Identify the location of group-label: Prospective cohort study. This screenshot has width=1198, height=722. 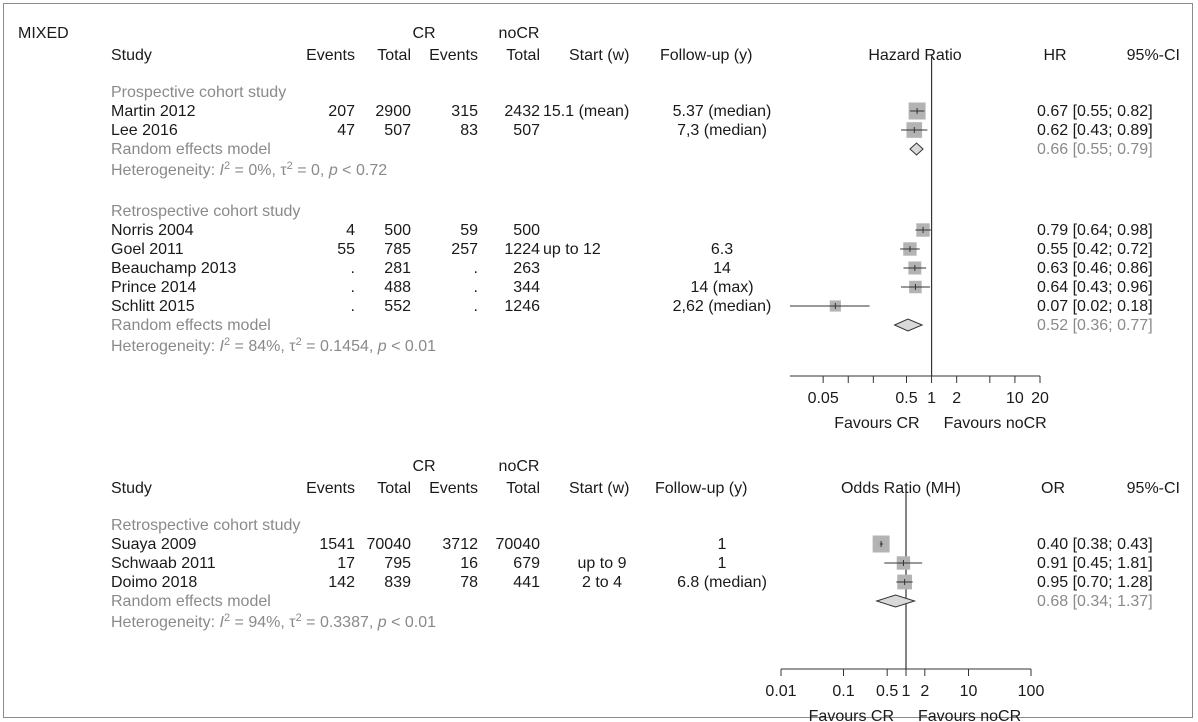
(198, 92).